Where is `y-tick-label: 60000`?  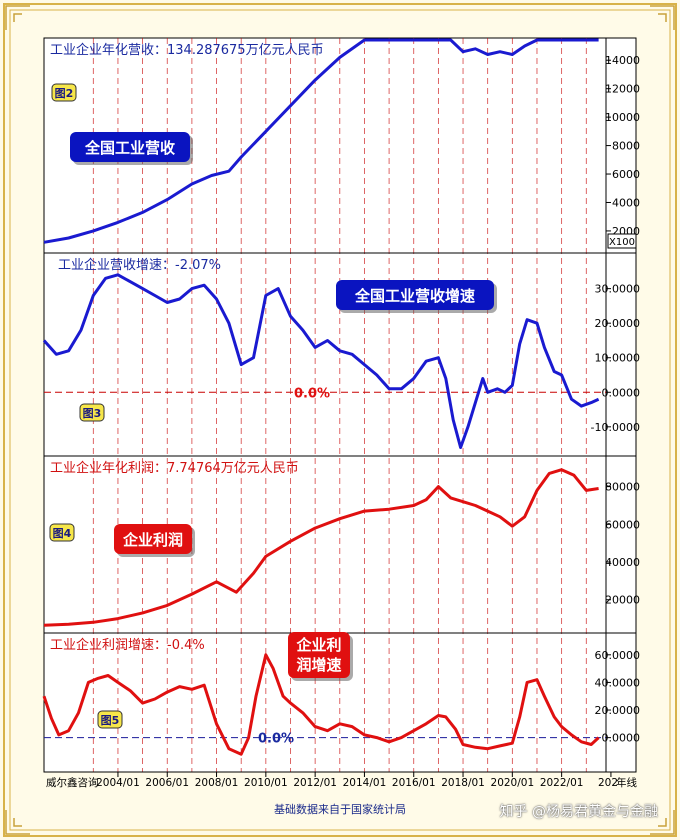 y-tick-label: 60000 is located at coordinates (622, 524).